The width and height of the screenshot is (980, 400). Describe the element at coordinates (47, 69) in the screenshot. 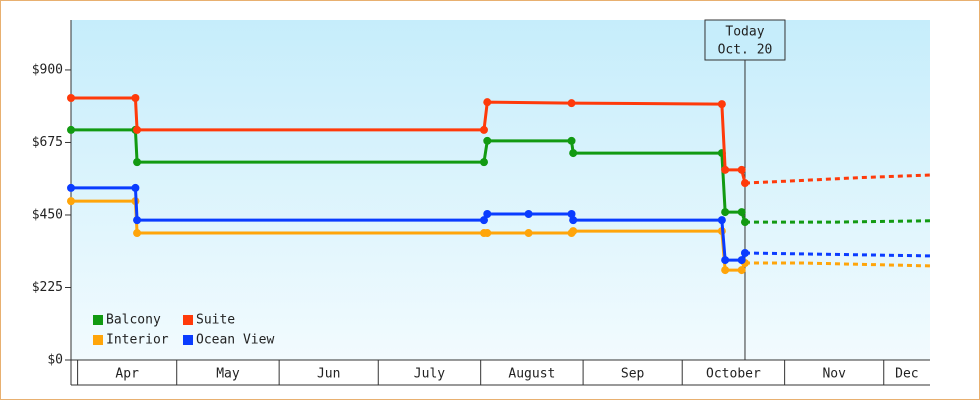

I see `y-tick-label: $900` at that location.